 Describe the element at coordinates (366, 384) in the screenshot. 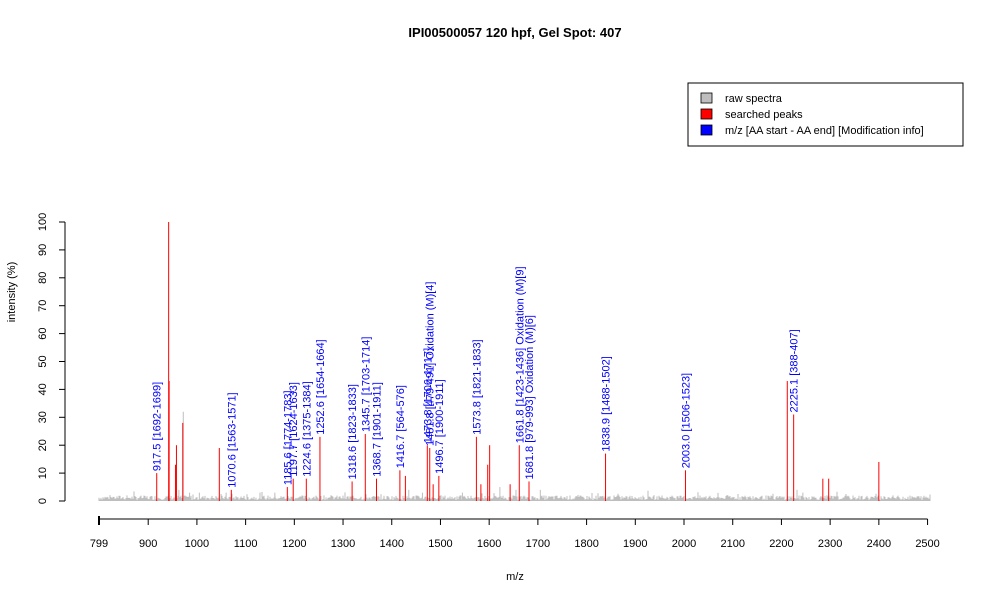

I see `peak-annotation: 1345.7 [1703-1714]` at that location.